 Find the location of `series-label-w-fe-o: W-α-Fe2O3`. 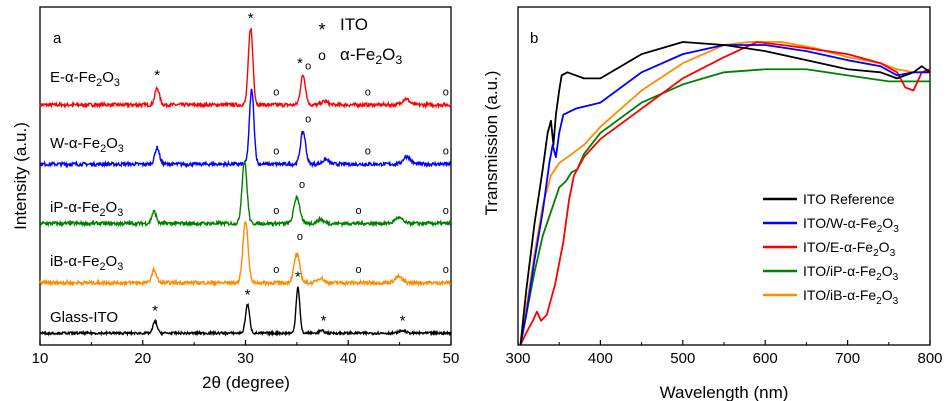

series-label-w-fe-o: W-α-Fe2O3 is located at coordinates (87, 145).